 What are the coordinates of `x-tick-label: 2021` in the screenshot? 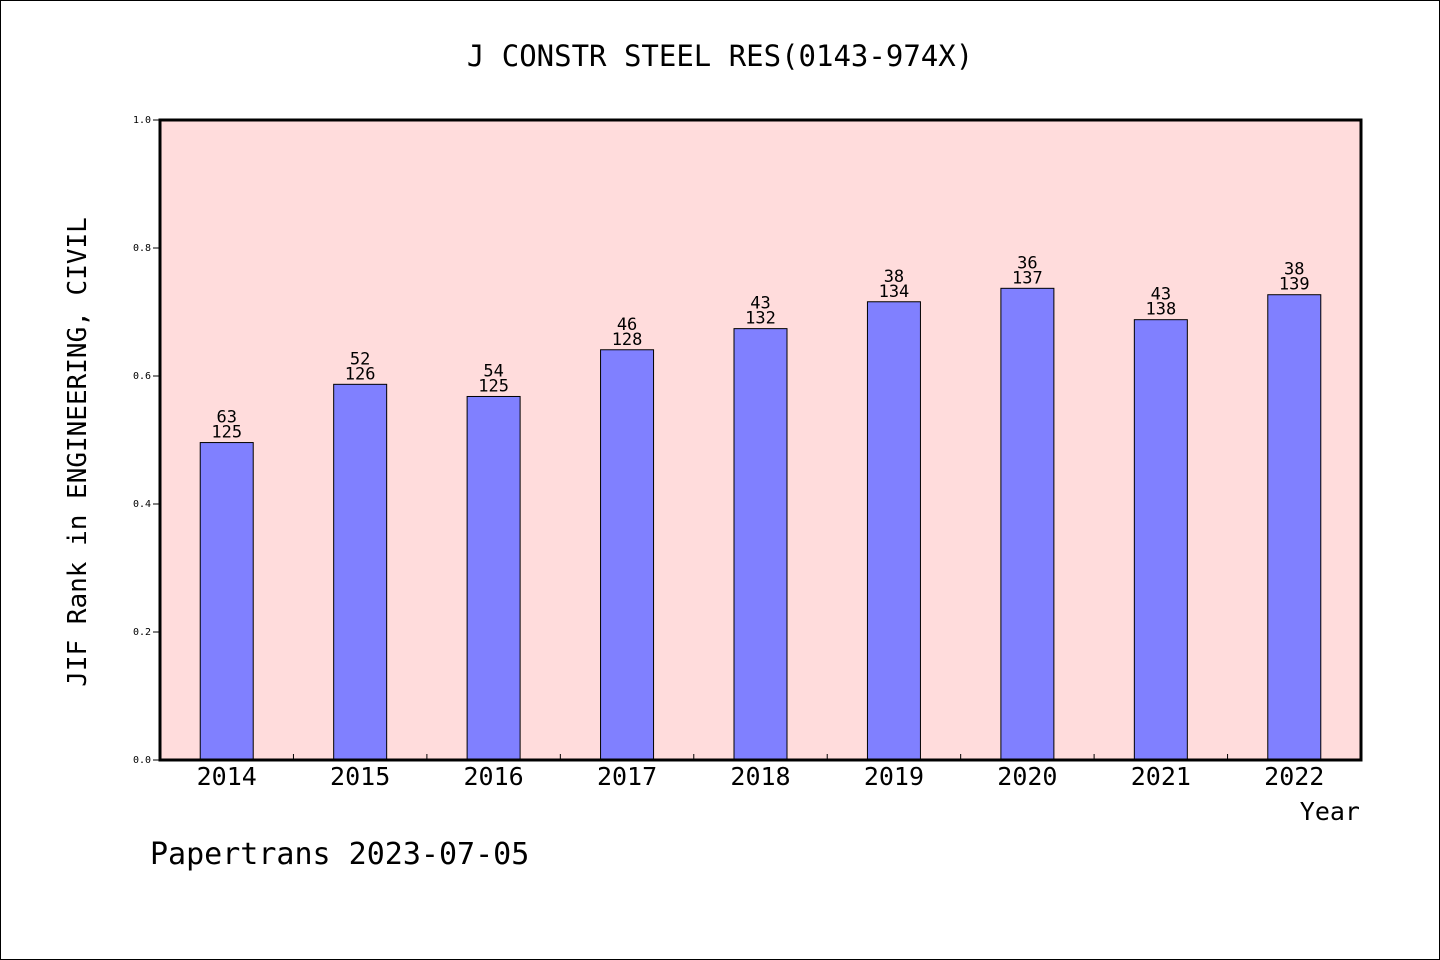 It's located at (1161, 776).